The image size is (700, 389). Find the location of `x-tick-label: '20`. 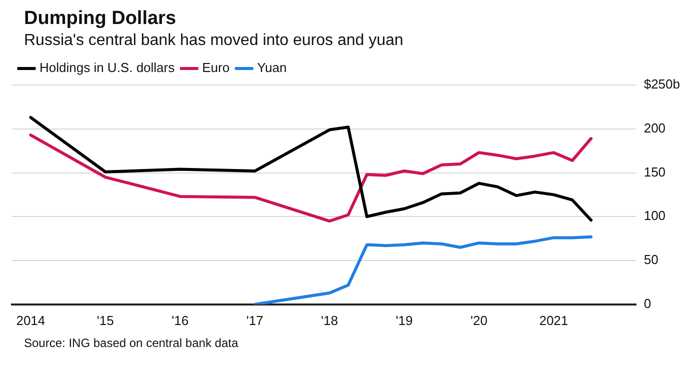

x-tick-label: '20 is located at coordinates (479, 320).